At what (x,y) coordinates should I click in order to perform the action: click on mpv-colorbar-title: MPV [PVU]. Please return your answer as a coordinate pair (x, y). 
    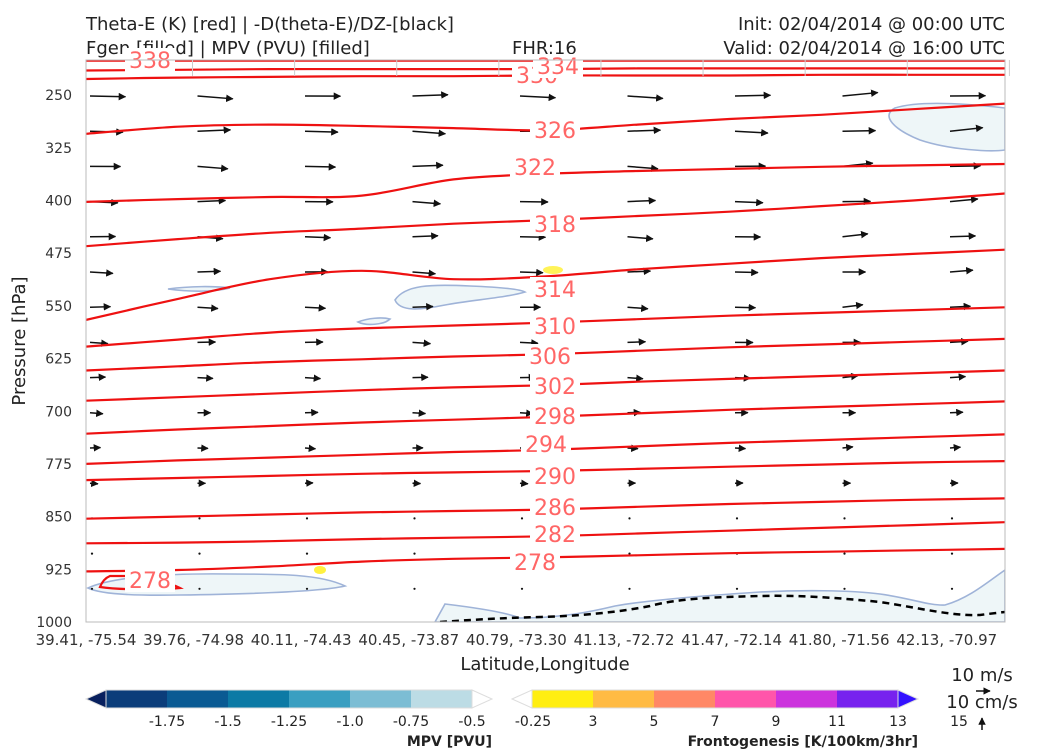
    Looking at the image, I should click on (449, 742).